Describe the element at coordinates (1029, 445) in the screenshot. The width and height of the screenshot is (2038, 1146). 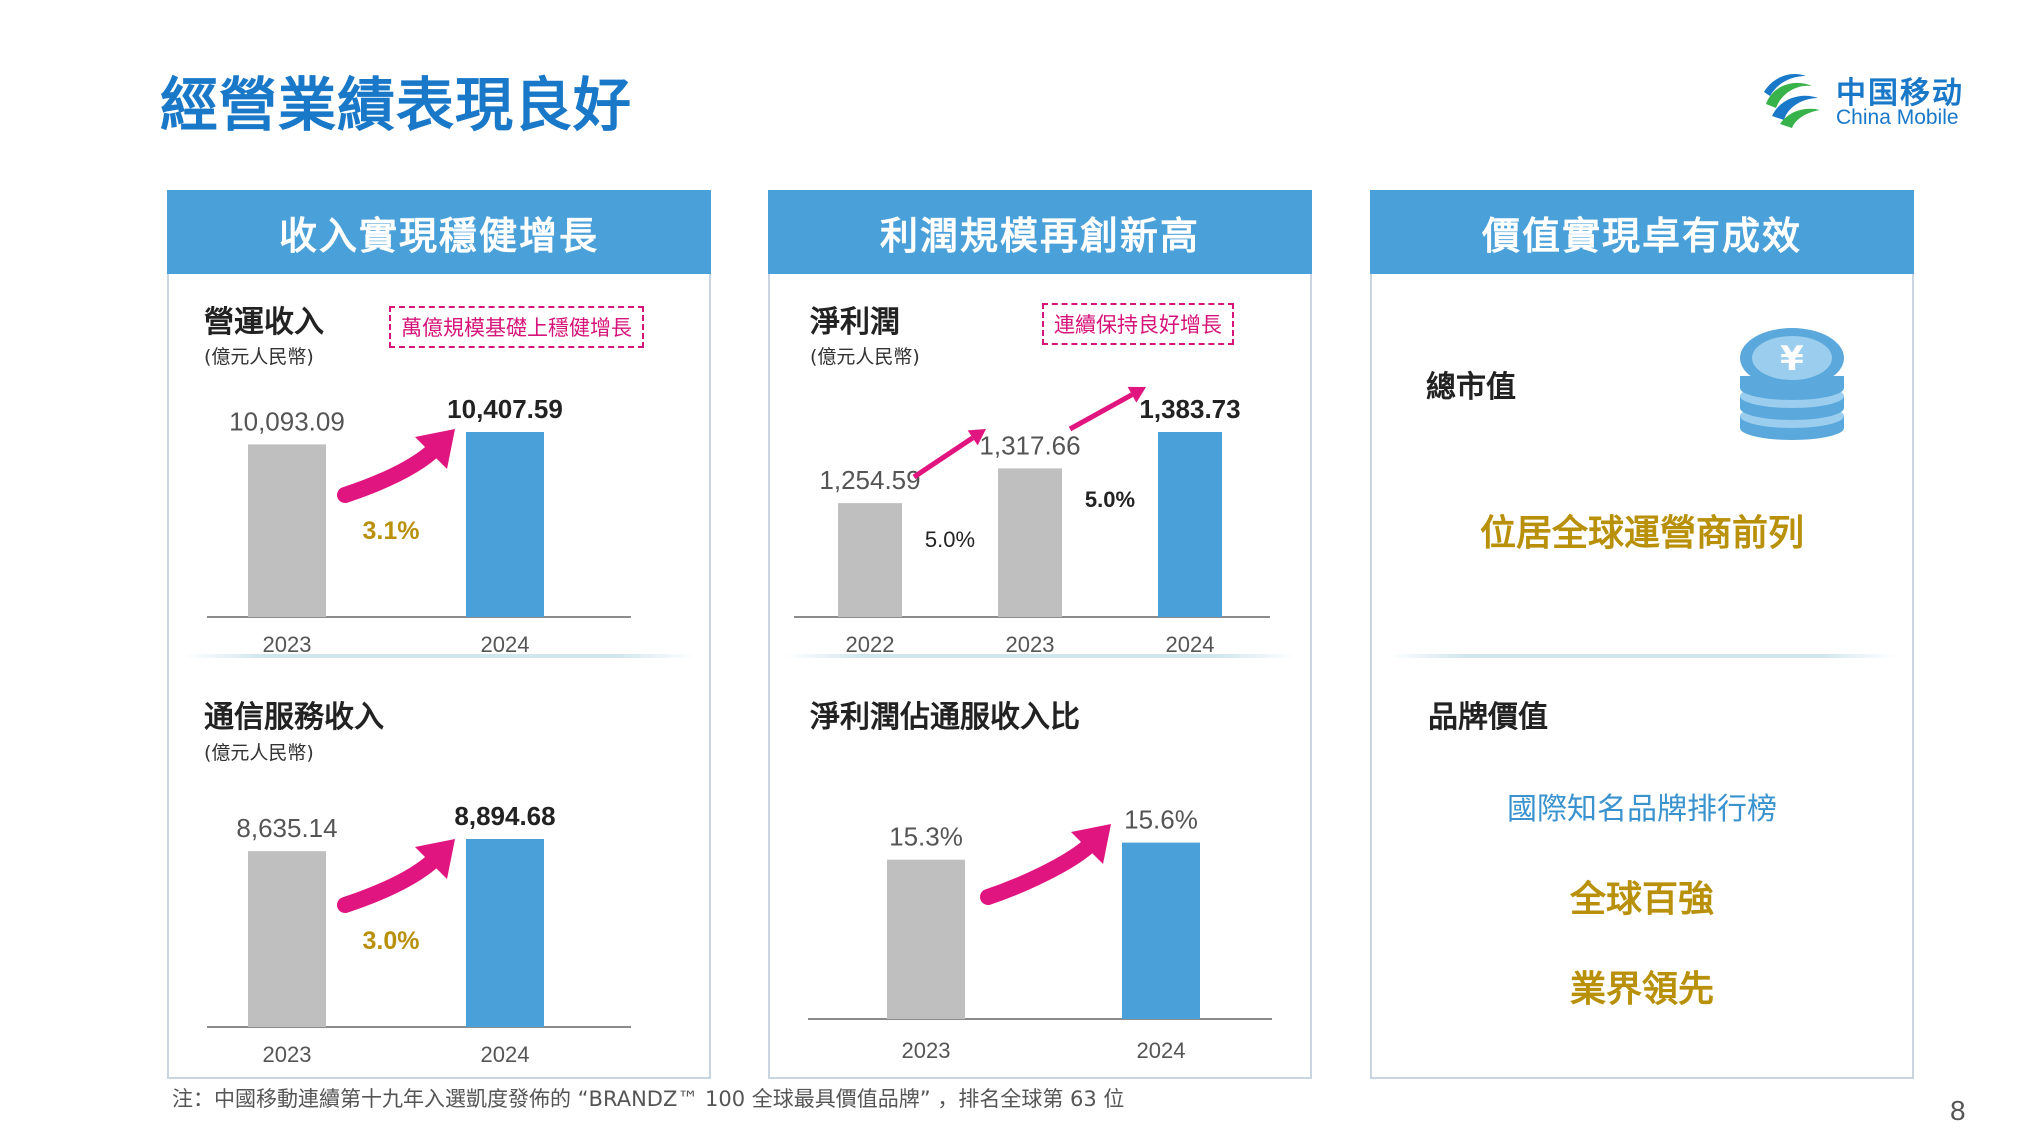
I see `value-label-2023: 1,317.66` at that location.